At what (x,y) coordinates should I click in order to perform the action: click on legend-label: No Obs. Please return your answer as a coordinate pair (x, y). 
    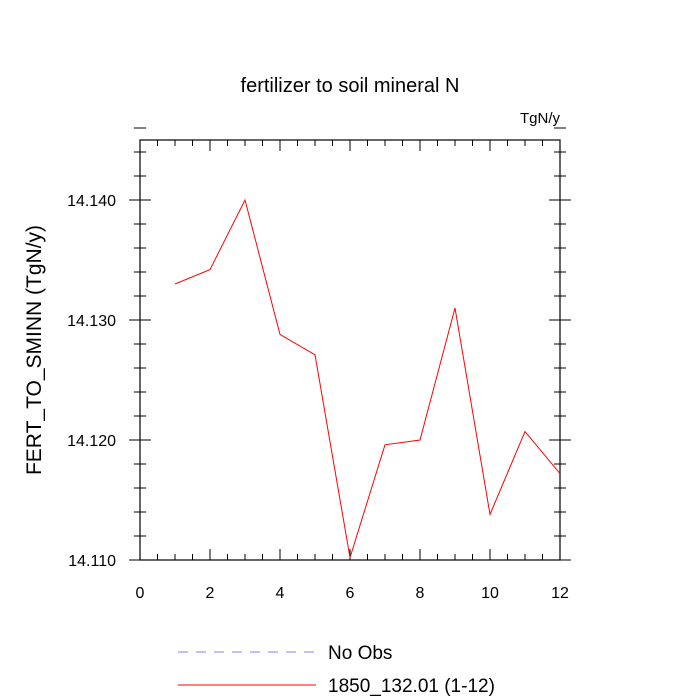
    Looking at the image, I should click on (360, 653).